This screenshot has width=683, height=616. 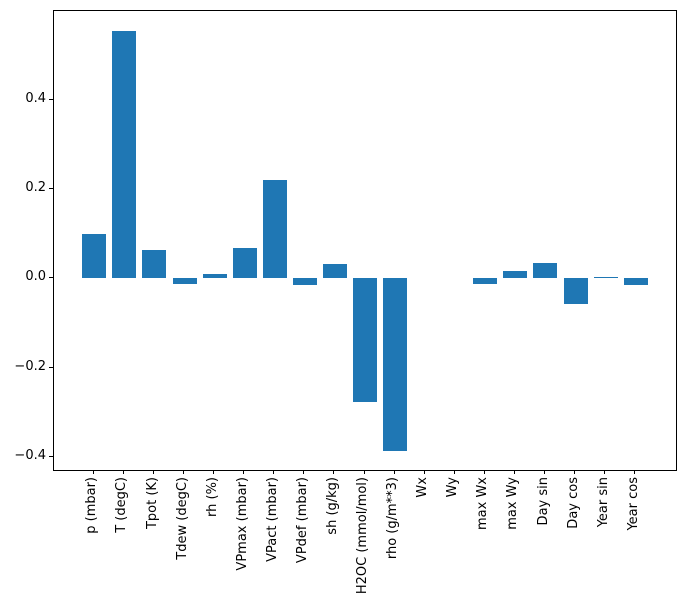 I want to click on bar-rh, so click(x=214, y=276).